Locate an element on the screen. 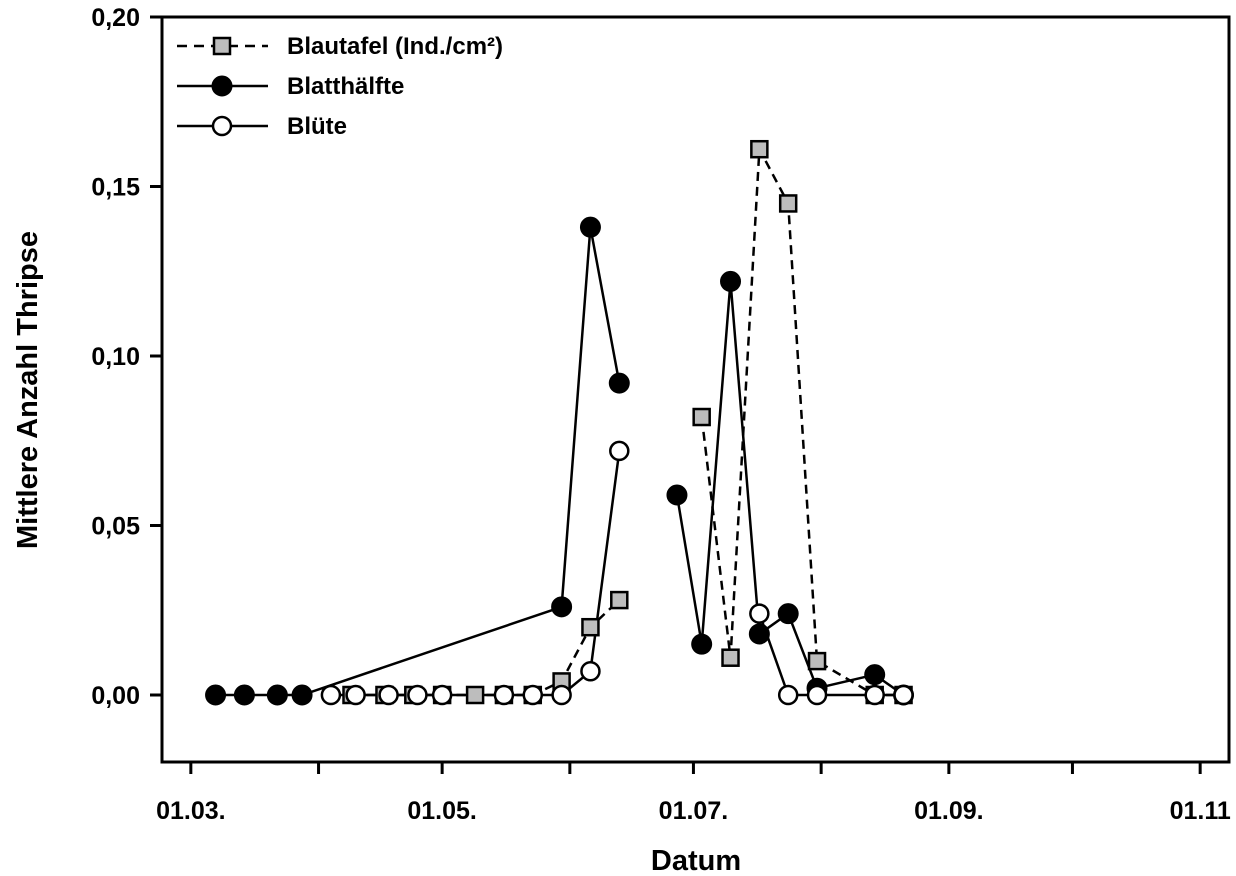  x-axis-title: Datum is located at coordinates (696, 860).